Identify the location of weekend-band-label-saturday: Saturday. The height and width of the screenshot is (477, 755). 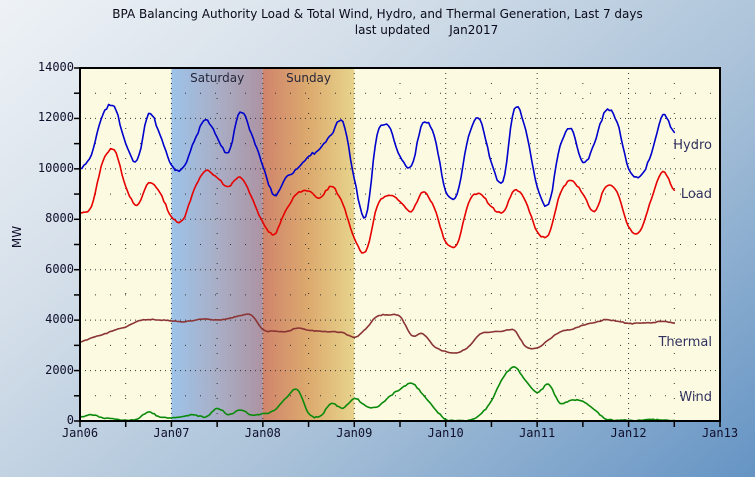
(217, 78).